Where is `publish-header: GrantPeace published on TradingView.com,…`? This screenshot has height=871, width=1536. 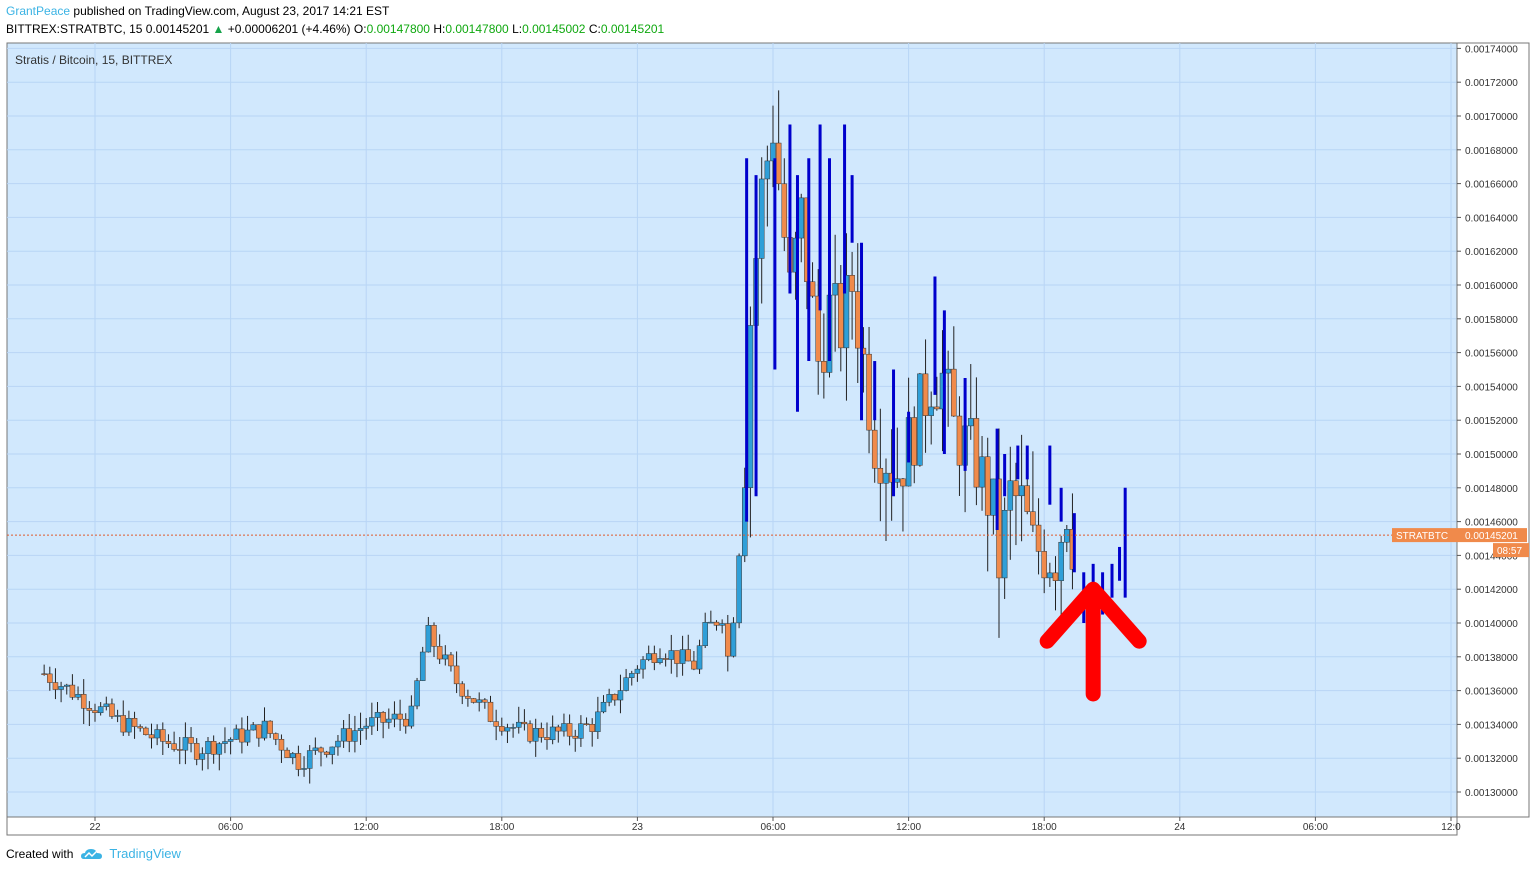
publish-header: GrantPeace published on TradingView.com,… is located at coordinates (197, 11).